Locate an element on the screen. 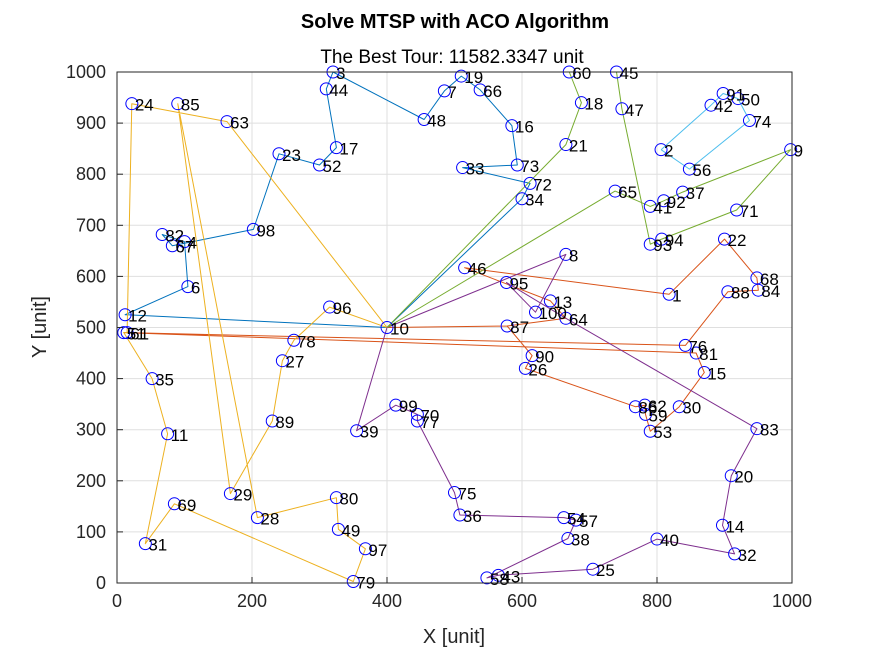 The image size is (875, 656). city-label: 59 is located at coordinates (658, 415).